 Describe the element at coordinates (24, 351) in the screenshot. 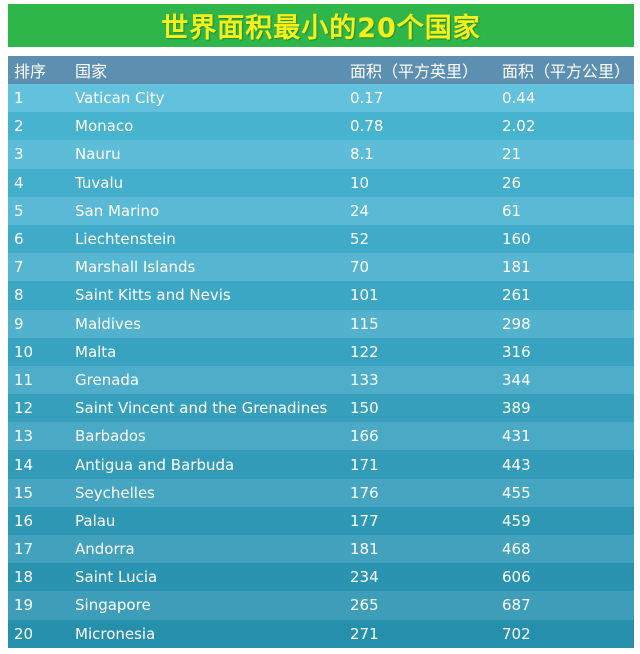

I see `cell-rank: 10` at that location.